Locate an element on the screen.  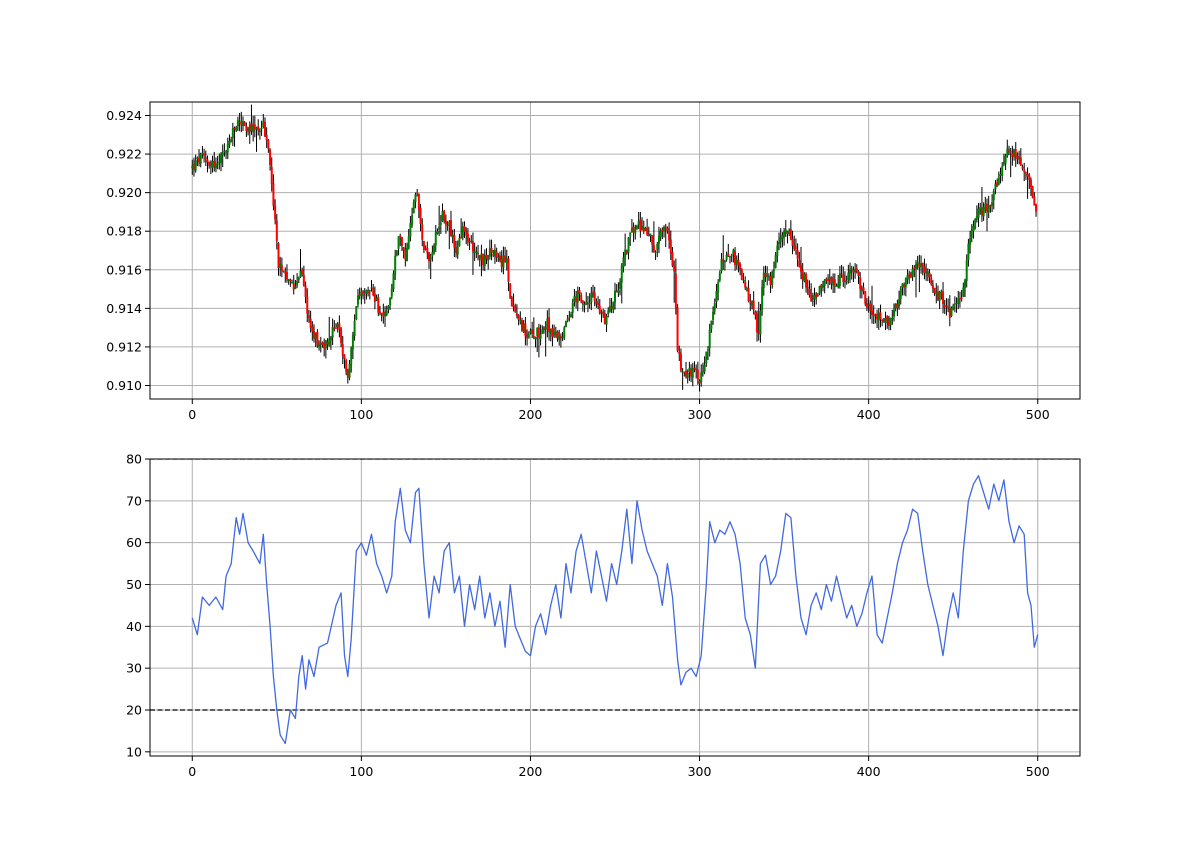
y-tick-label: 0.918 is located at coordinates (124, 231).